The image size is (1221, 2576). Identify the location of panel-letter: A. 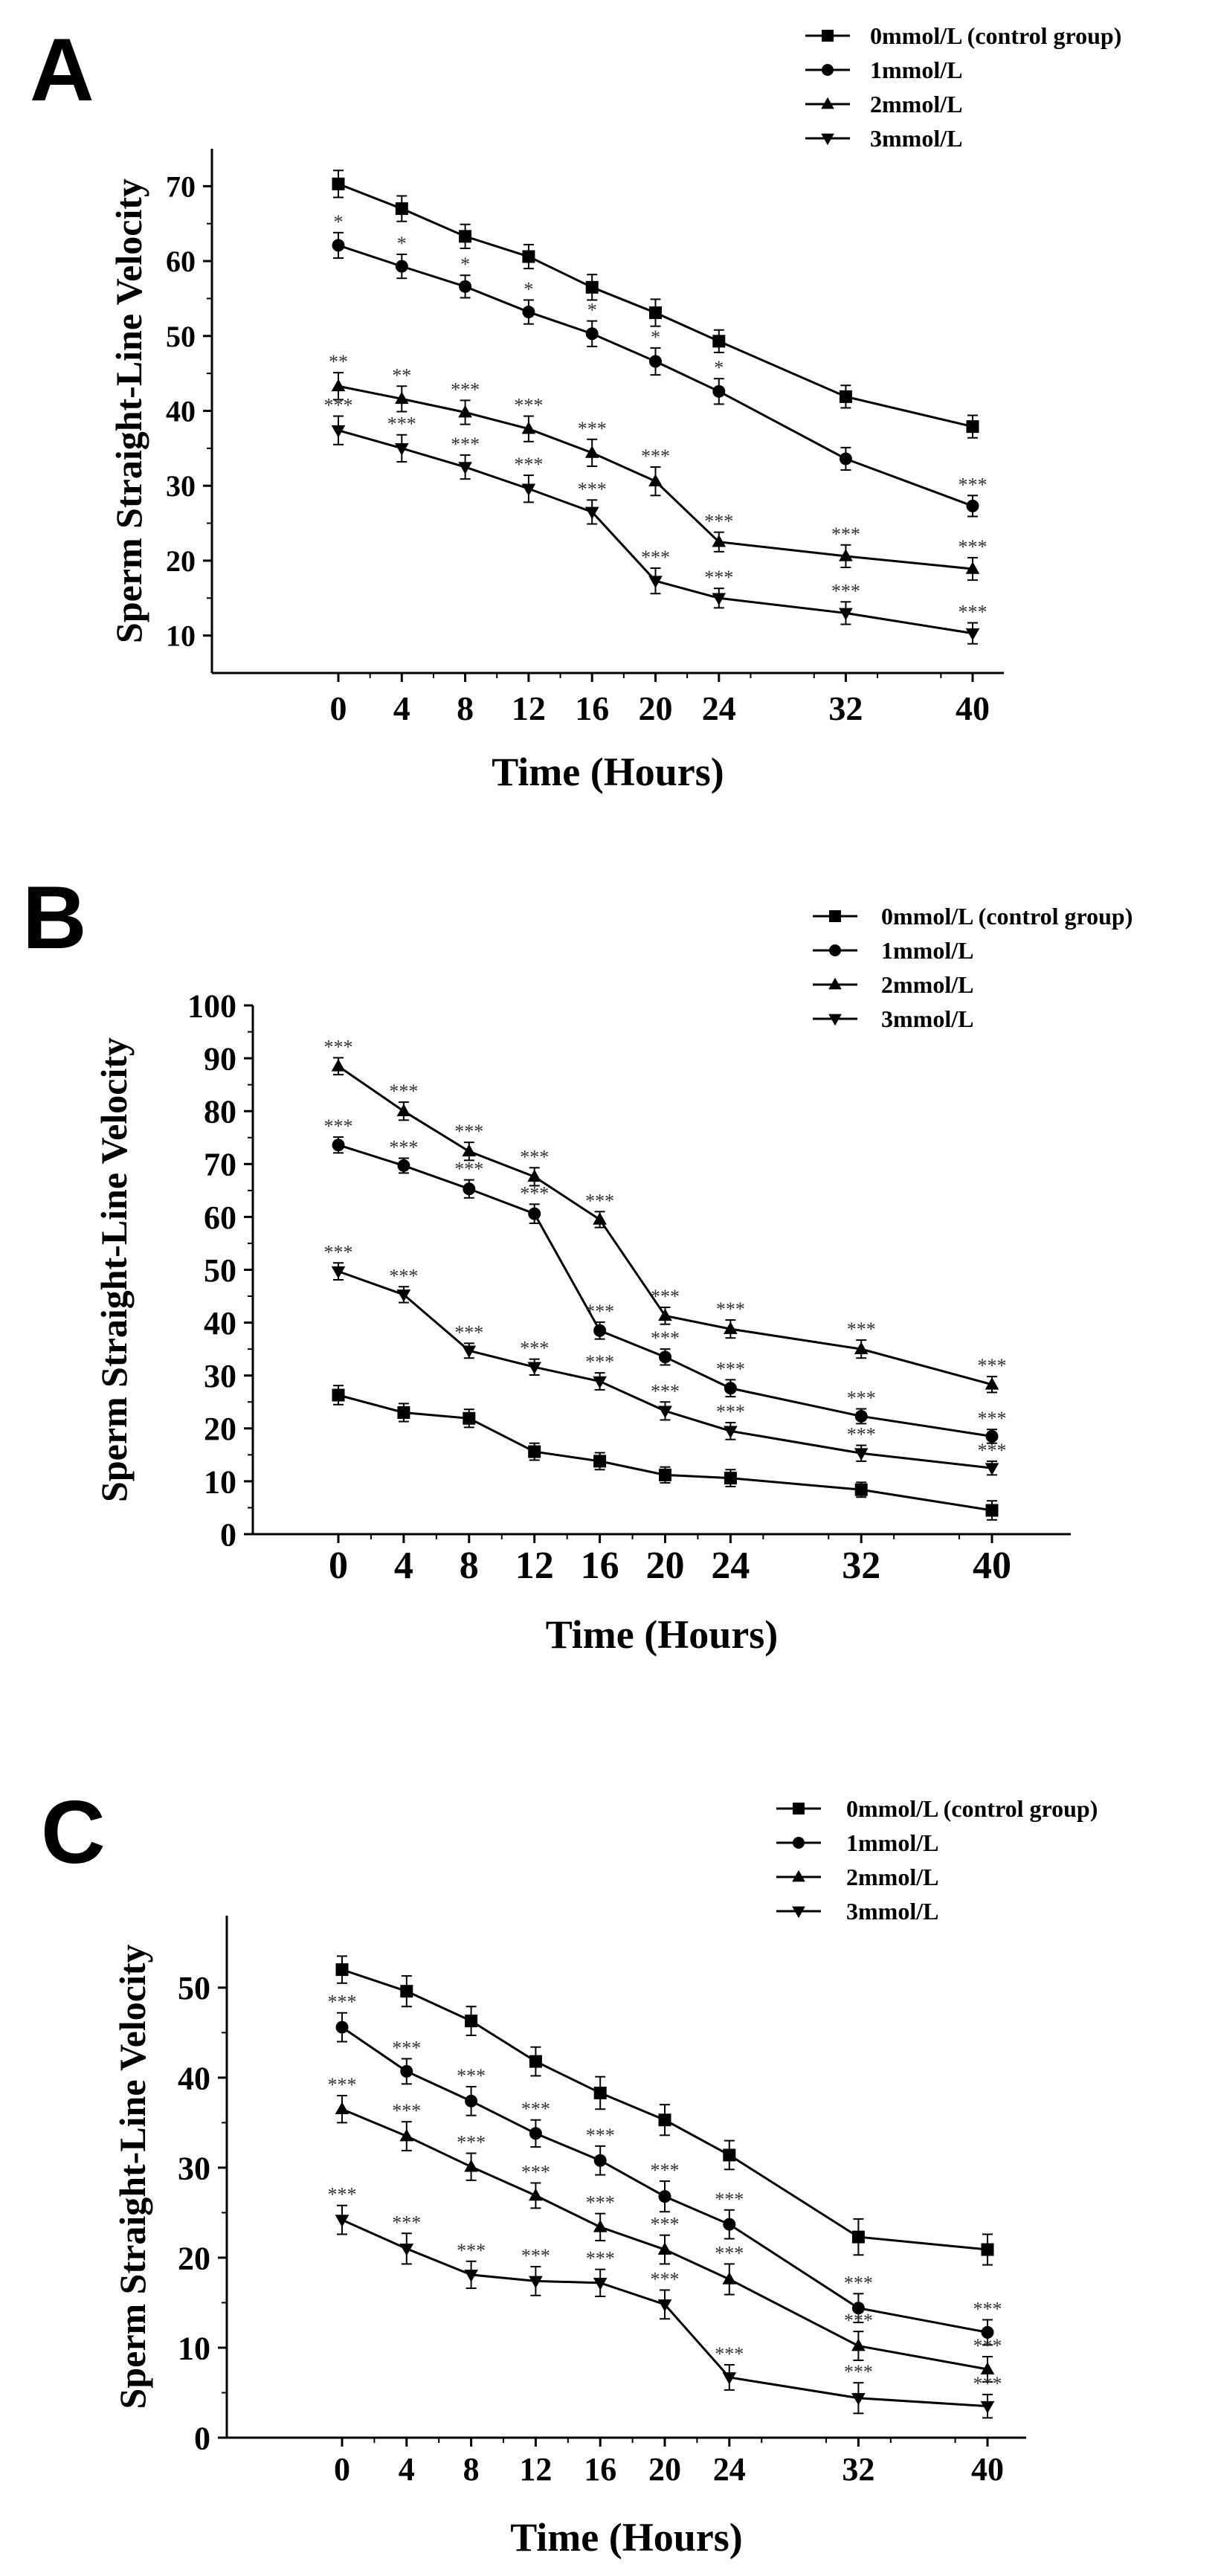
(62, 70).